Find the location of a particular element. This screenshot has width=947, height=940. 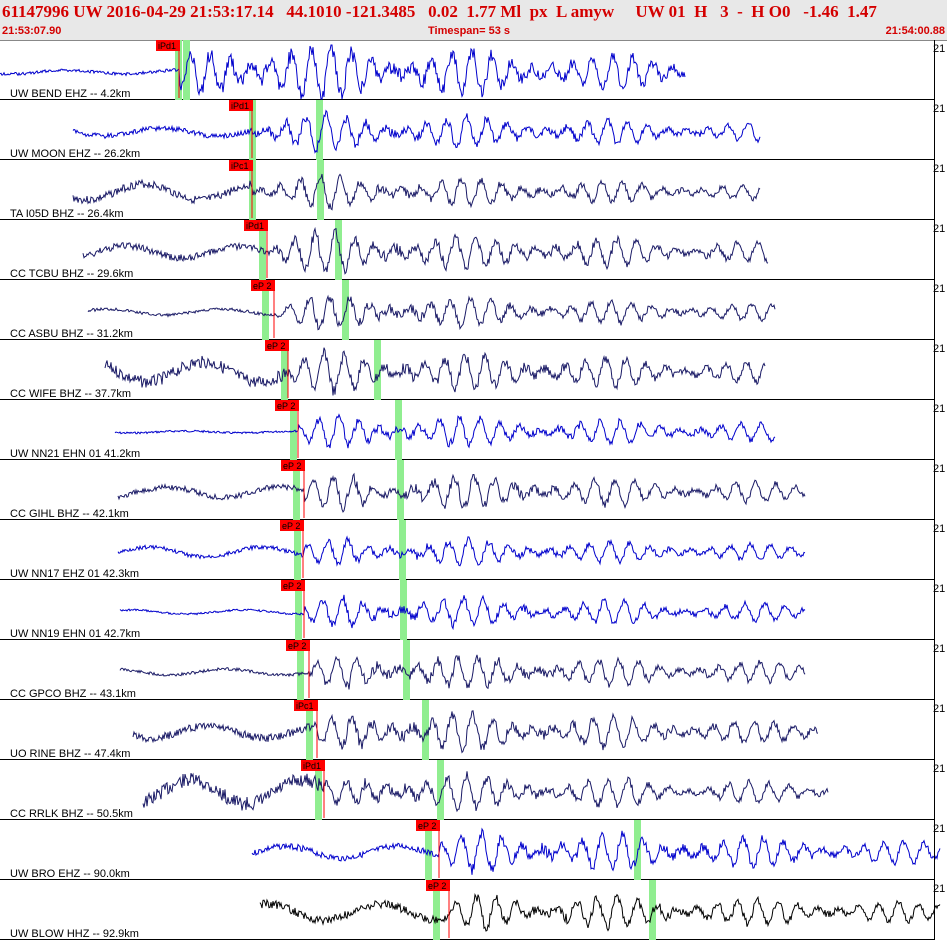

trace-row: iPd1 UW MOON EHZ -- 26.2km 21 is located at coordinates (472, 130).